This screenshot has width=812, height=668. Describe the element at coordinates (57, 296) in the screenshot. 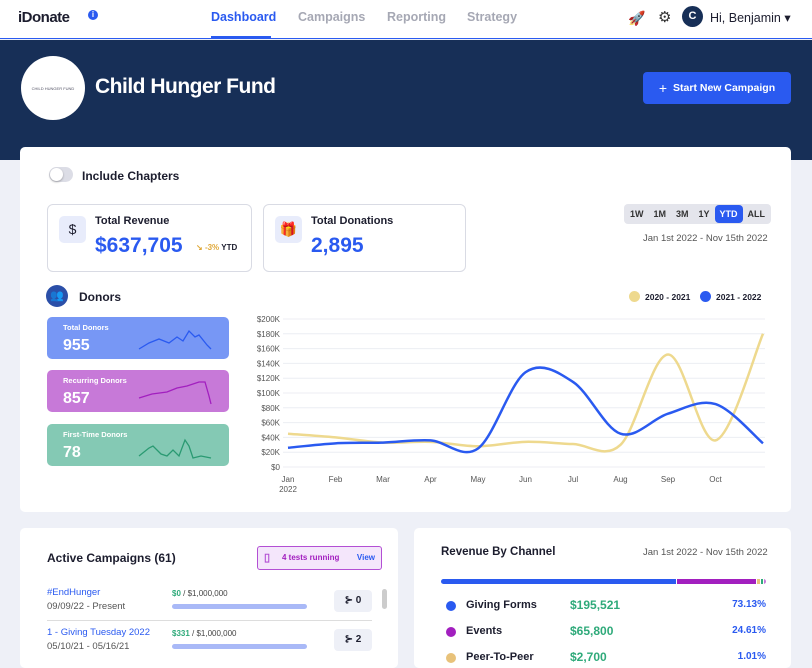

I see `donors-icon: 👥` at that location.